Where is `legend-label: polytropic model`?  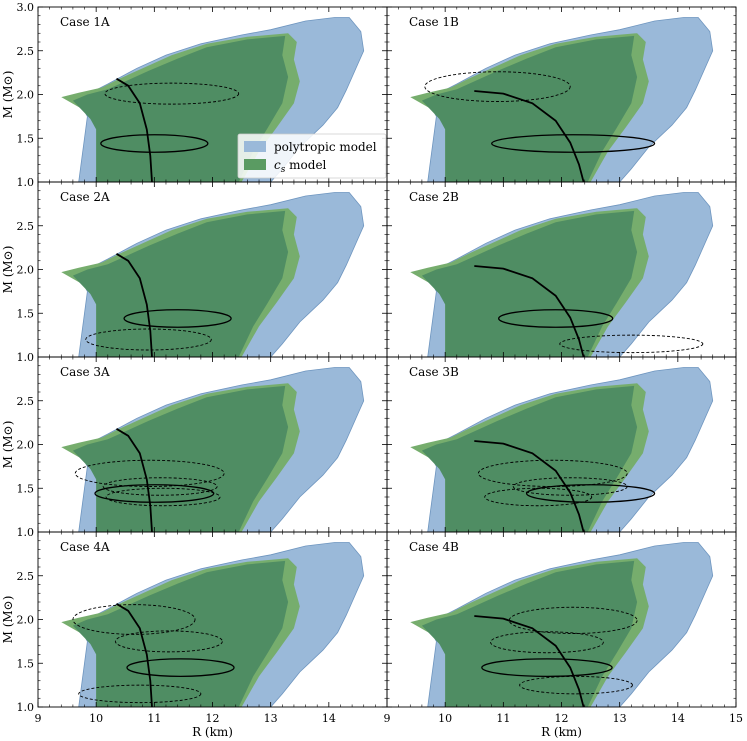 legend-label: polytropic model is located at coordinates (325, 147).